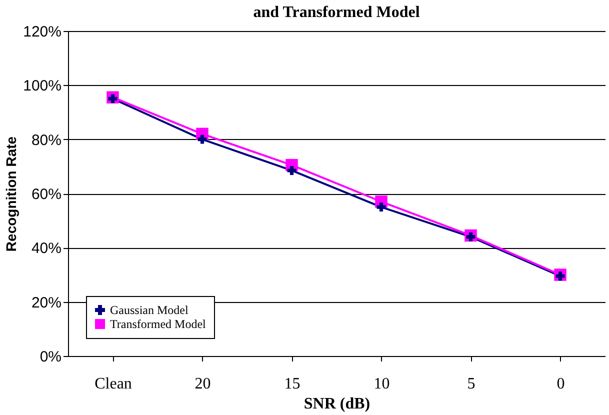  What do you see at coordinates (336, 12) in the screenshot?
I see `chart-title: and Transformed Model` at bounding box center [336, 12].